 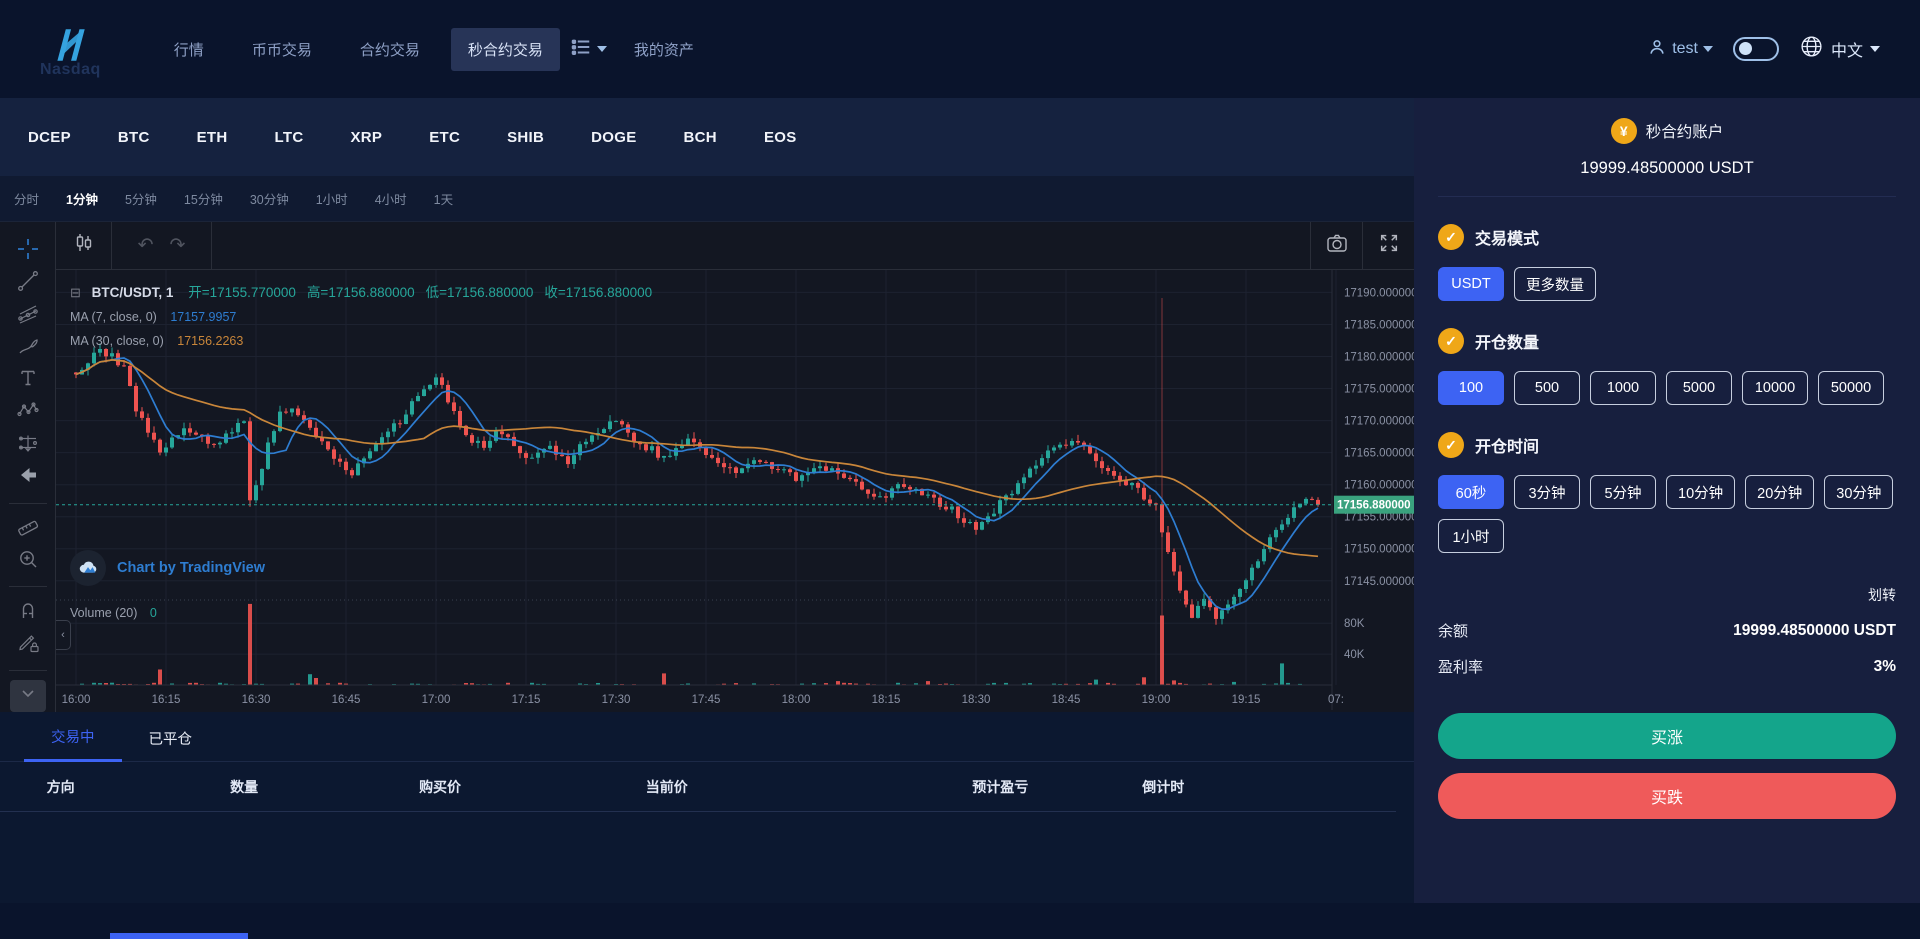 I want to click on bottom-scrollbar-thumb, so click(x=179, y=936).